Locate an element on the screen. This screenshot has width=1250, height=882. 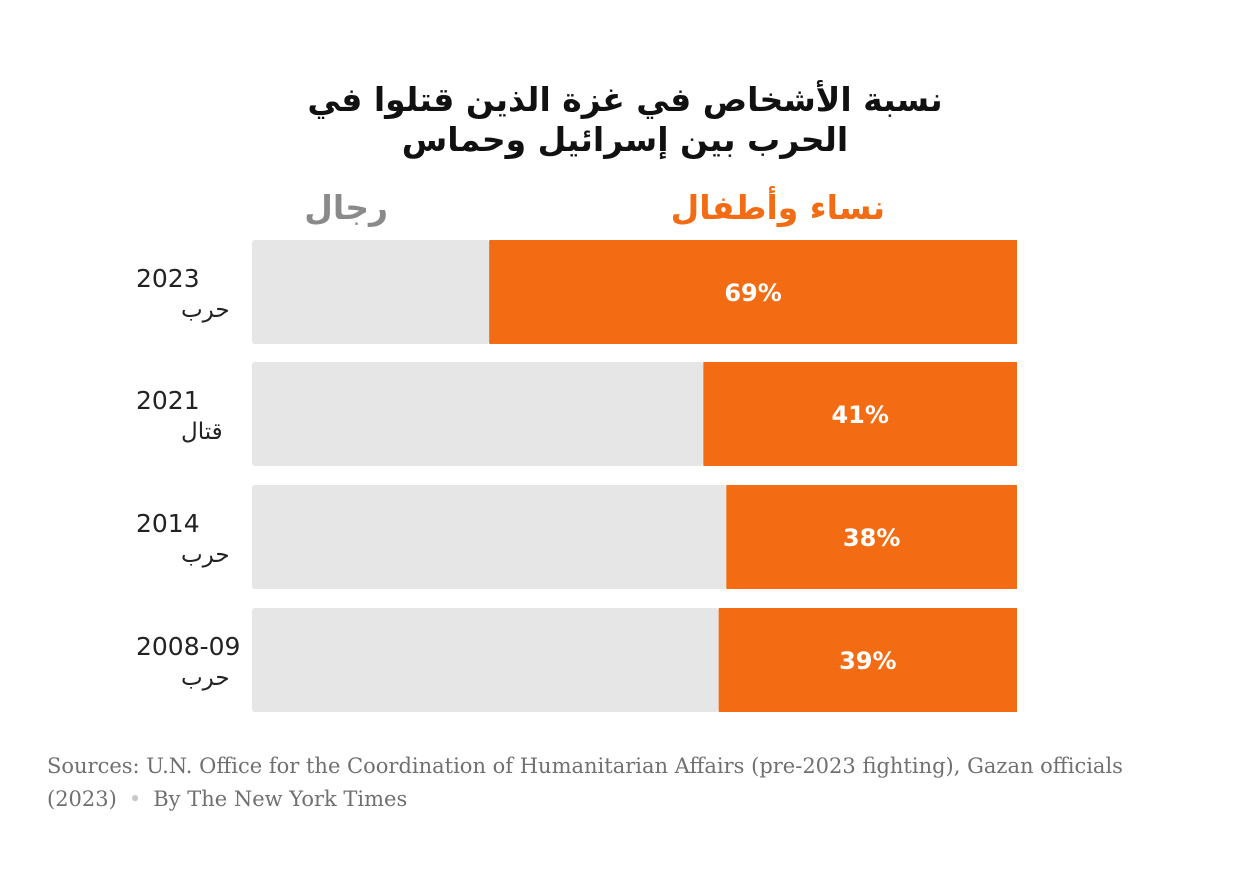
bar-women-children-2014 is located at coordinates (871, 537).